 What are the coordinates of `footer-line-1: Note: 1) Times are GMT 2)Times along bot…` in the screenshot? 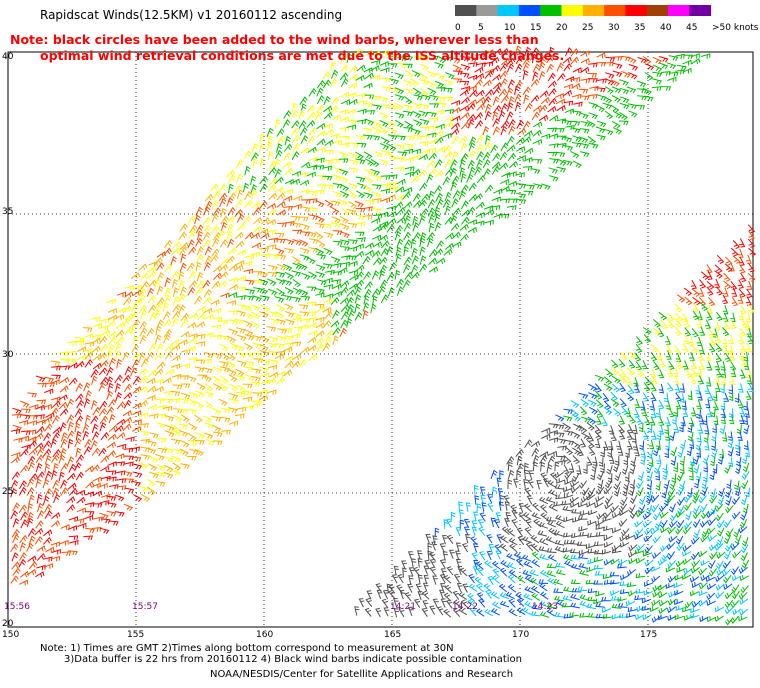 It's located at (247, 648).